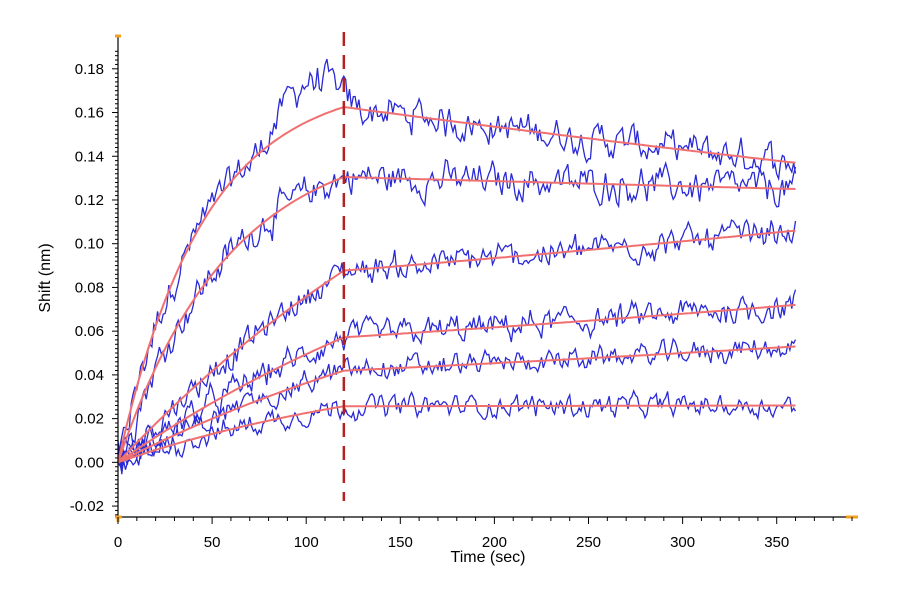 The height and width of the screenshot is (600, 900). What do you see at coordinates (89, 331) in the screenshot?
I see `y-tick-label: 0.06` at bounding box center [89, 331].